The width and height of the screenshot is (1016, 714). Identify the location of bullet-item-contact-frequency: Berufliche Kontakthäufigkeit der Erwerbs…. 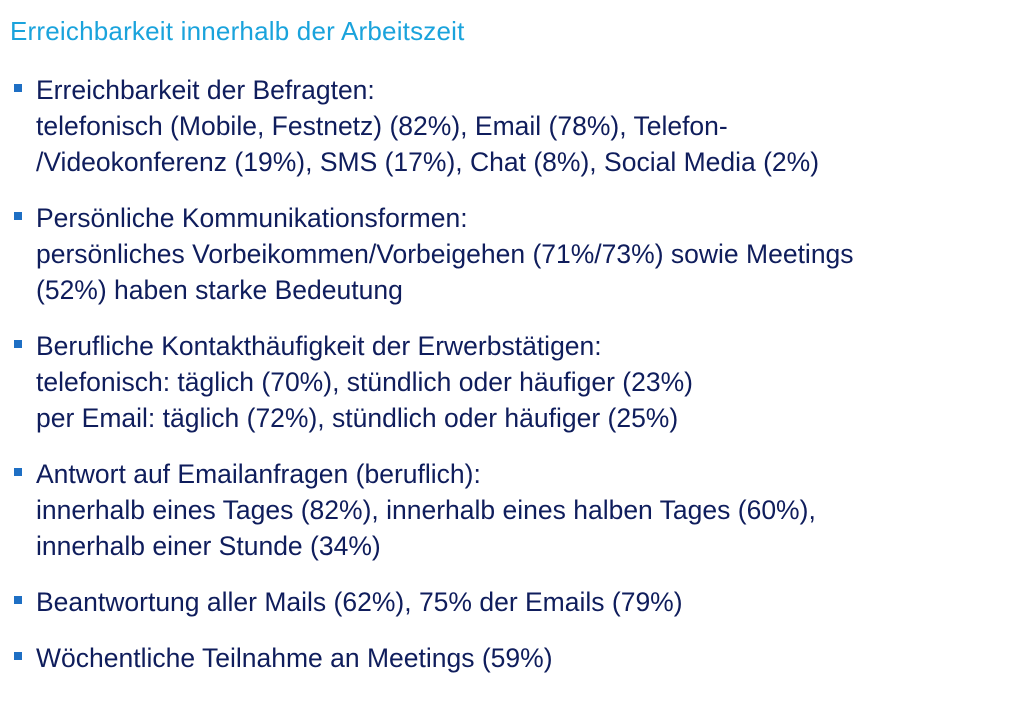
(507, 382).